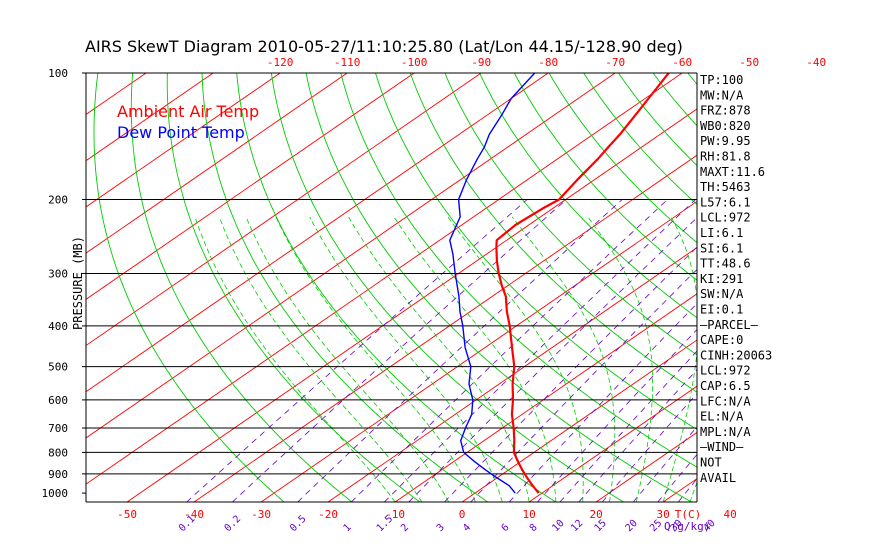 Image resolution: width=870 pixels, height=560 pixels. Describe the element at coordinates (749, 62) in the screenshot. I see `top-temperature-tick-label: -50` at that location.